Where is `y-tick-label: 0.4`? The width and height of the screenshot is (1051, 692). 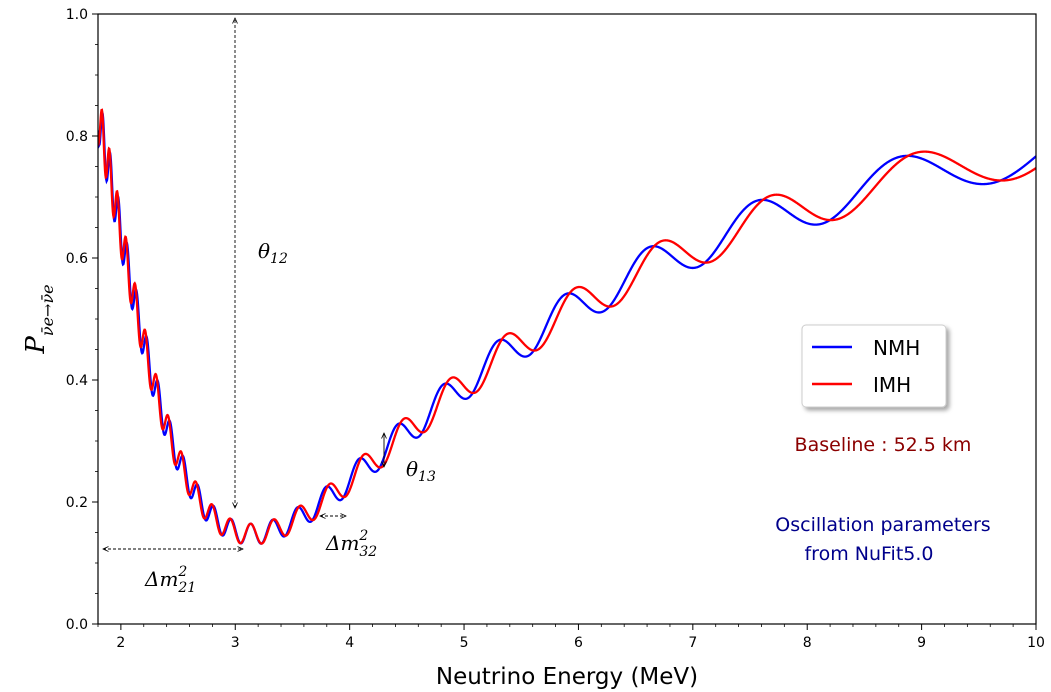
y-tick-label: 0.4 is located at coordinates (77, 381).